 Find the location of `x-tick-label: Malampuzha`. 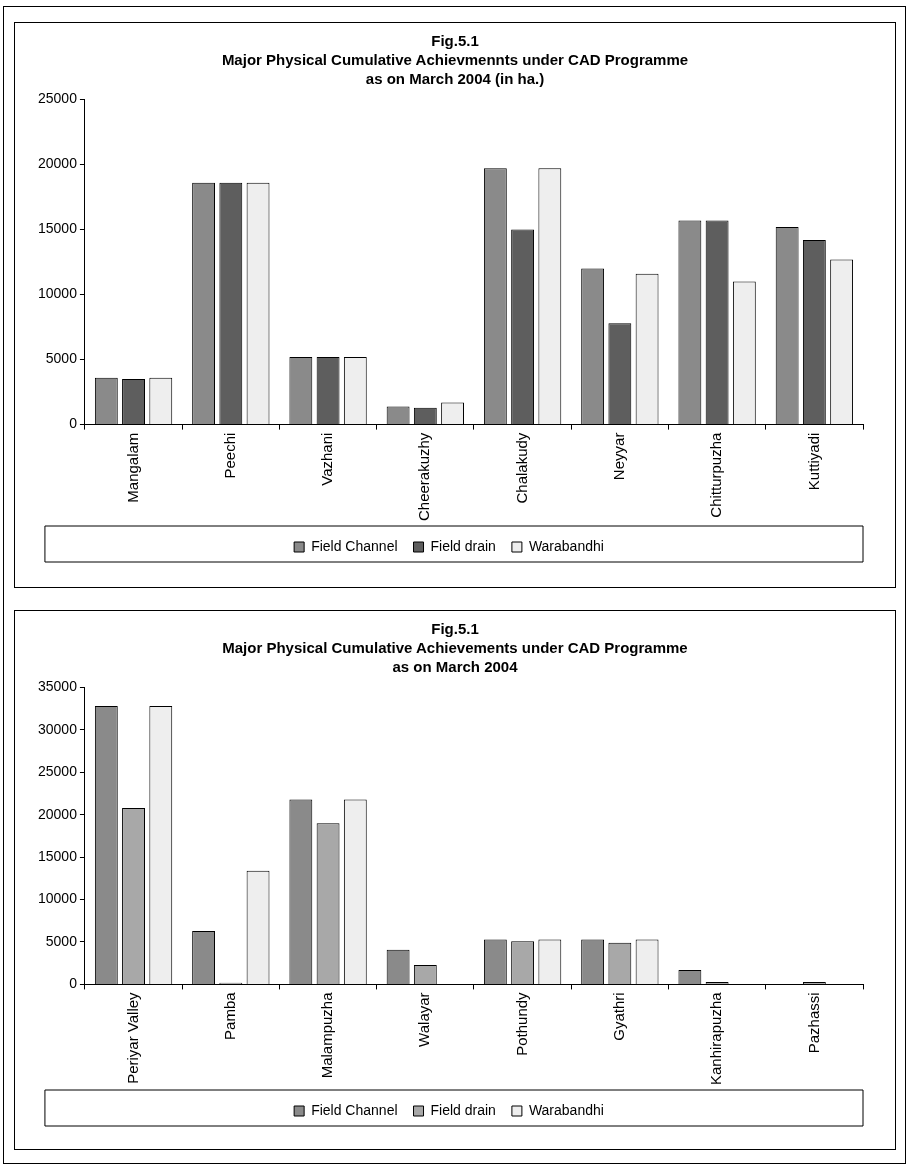

x-tick-label: Malampuzha is located at coordinates (327, 1035).